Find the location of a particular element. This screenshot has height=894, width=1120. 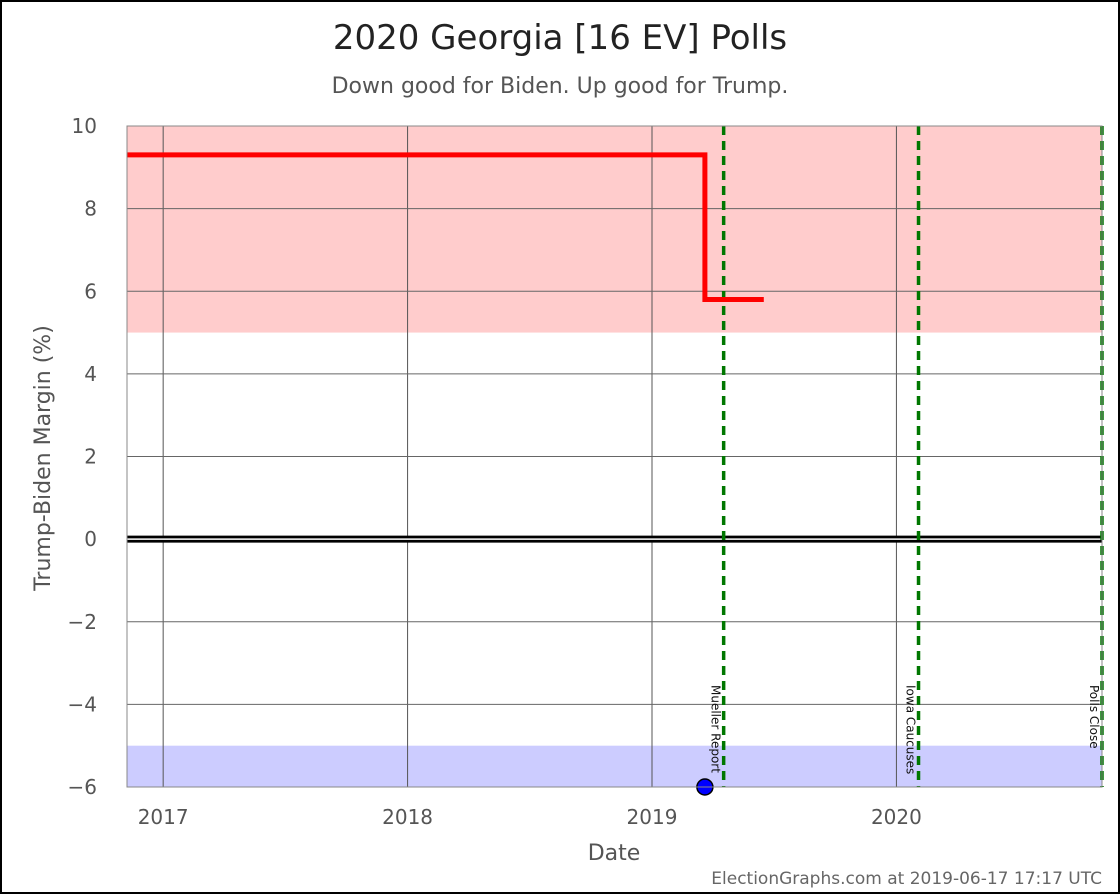

x-axis-label: Date is located at coordinates (614, 853).